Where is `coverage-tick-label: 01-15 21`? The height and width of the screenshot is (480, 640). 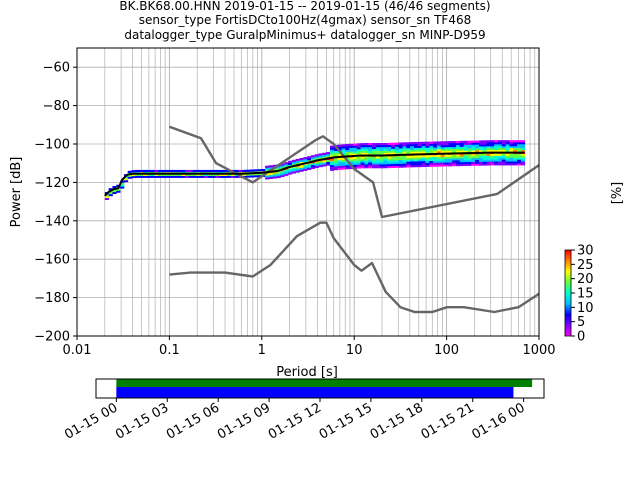 coverage-tick-label: 01-15 21 is located at coordinates (448, 421).